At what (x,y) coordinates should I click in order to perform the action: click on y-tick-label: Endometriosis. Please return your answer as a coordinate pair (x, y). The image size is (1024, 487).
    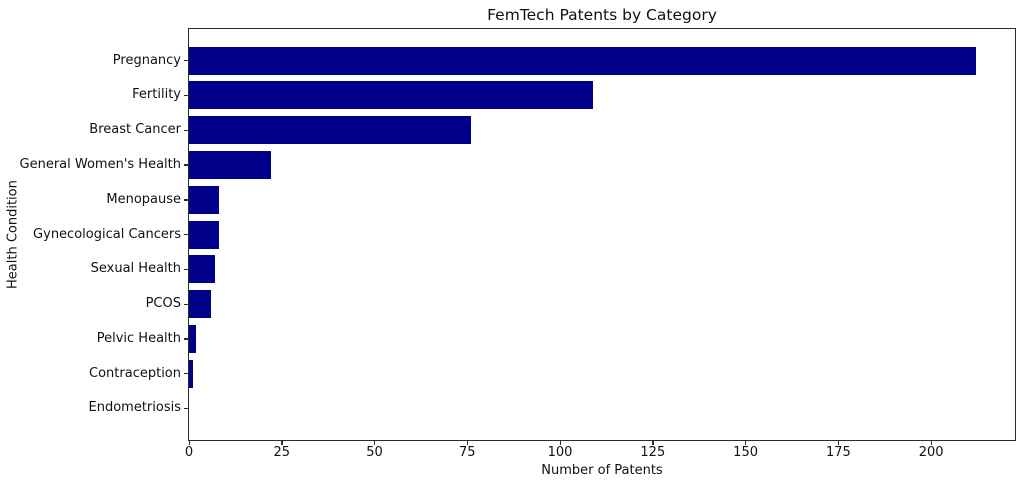
    Looking at the image, I should click on (135, 408).